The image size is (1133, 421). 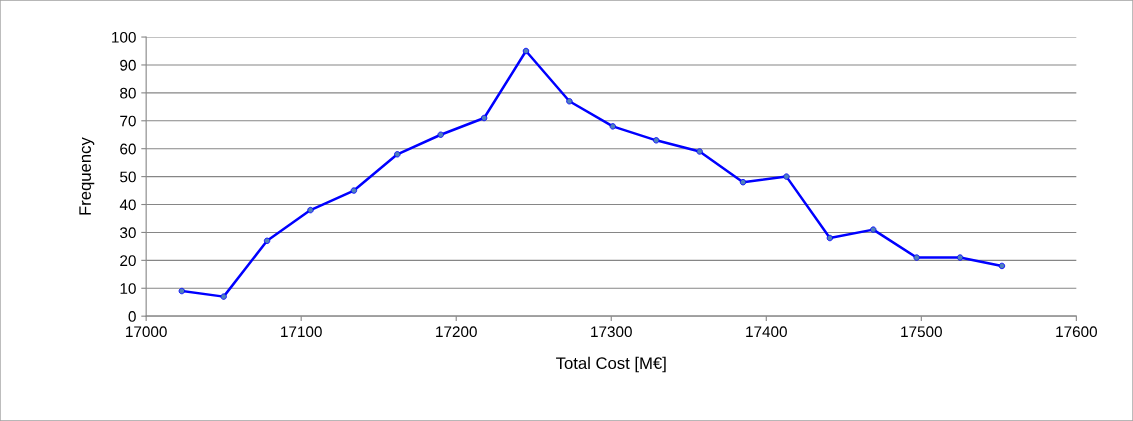 What do you see at coordinates (611, 364) in the screenshot?
I see `x-axis-title: Total Cost [M€]` at bounding box center [611, 364].